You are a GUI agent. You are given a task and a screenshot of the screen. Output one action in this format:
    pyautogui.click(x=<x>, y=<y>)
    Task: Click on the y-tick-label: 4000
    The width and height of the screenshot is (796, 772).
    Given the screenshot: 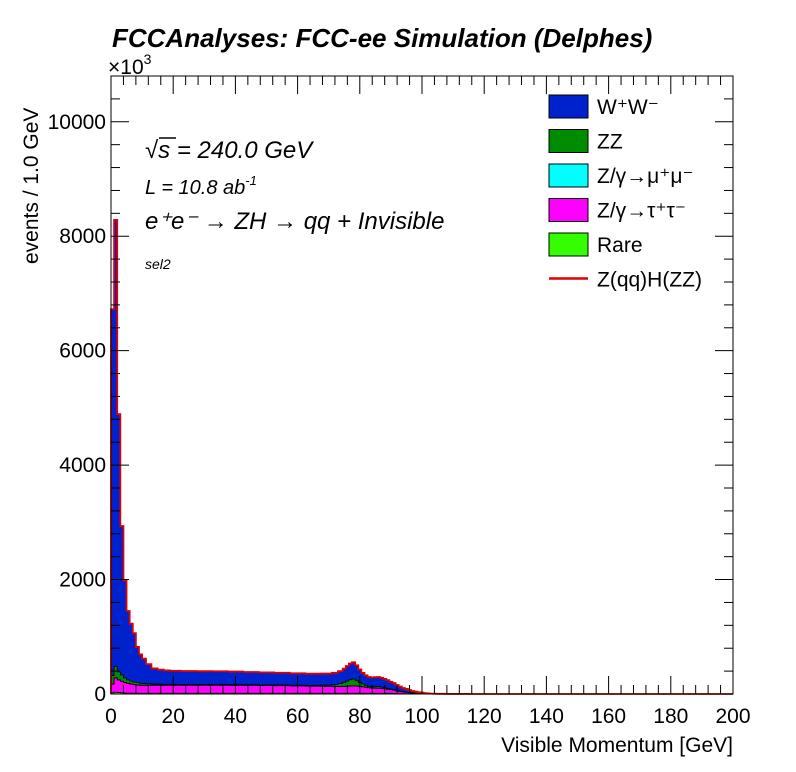 What is the action you would take?
    pyautogui.click(x=82, y=465)
    